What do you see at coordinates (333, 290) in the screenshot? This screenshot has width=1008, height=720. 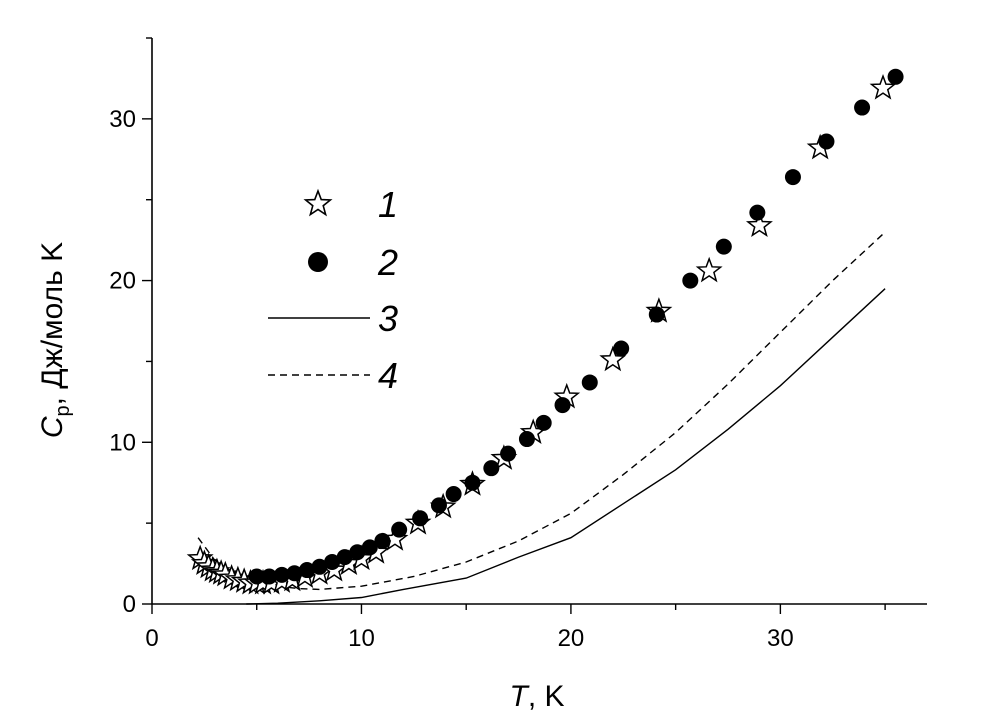 I see `legend: 1 2 3 4` at bounding box center [333, 290].